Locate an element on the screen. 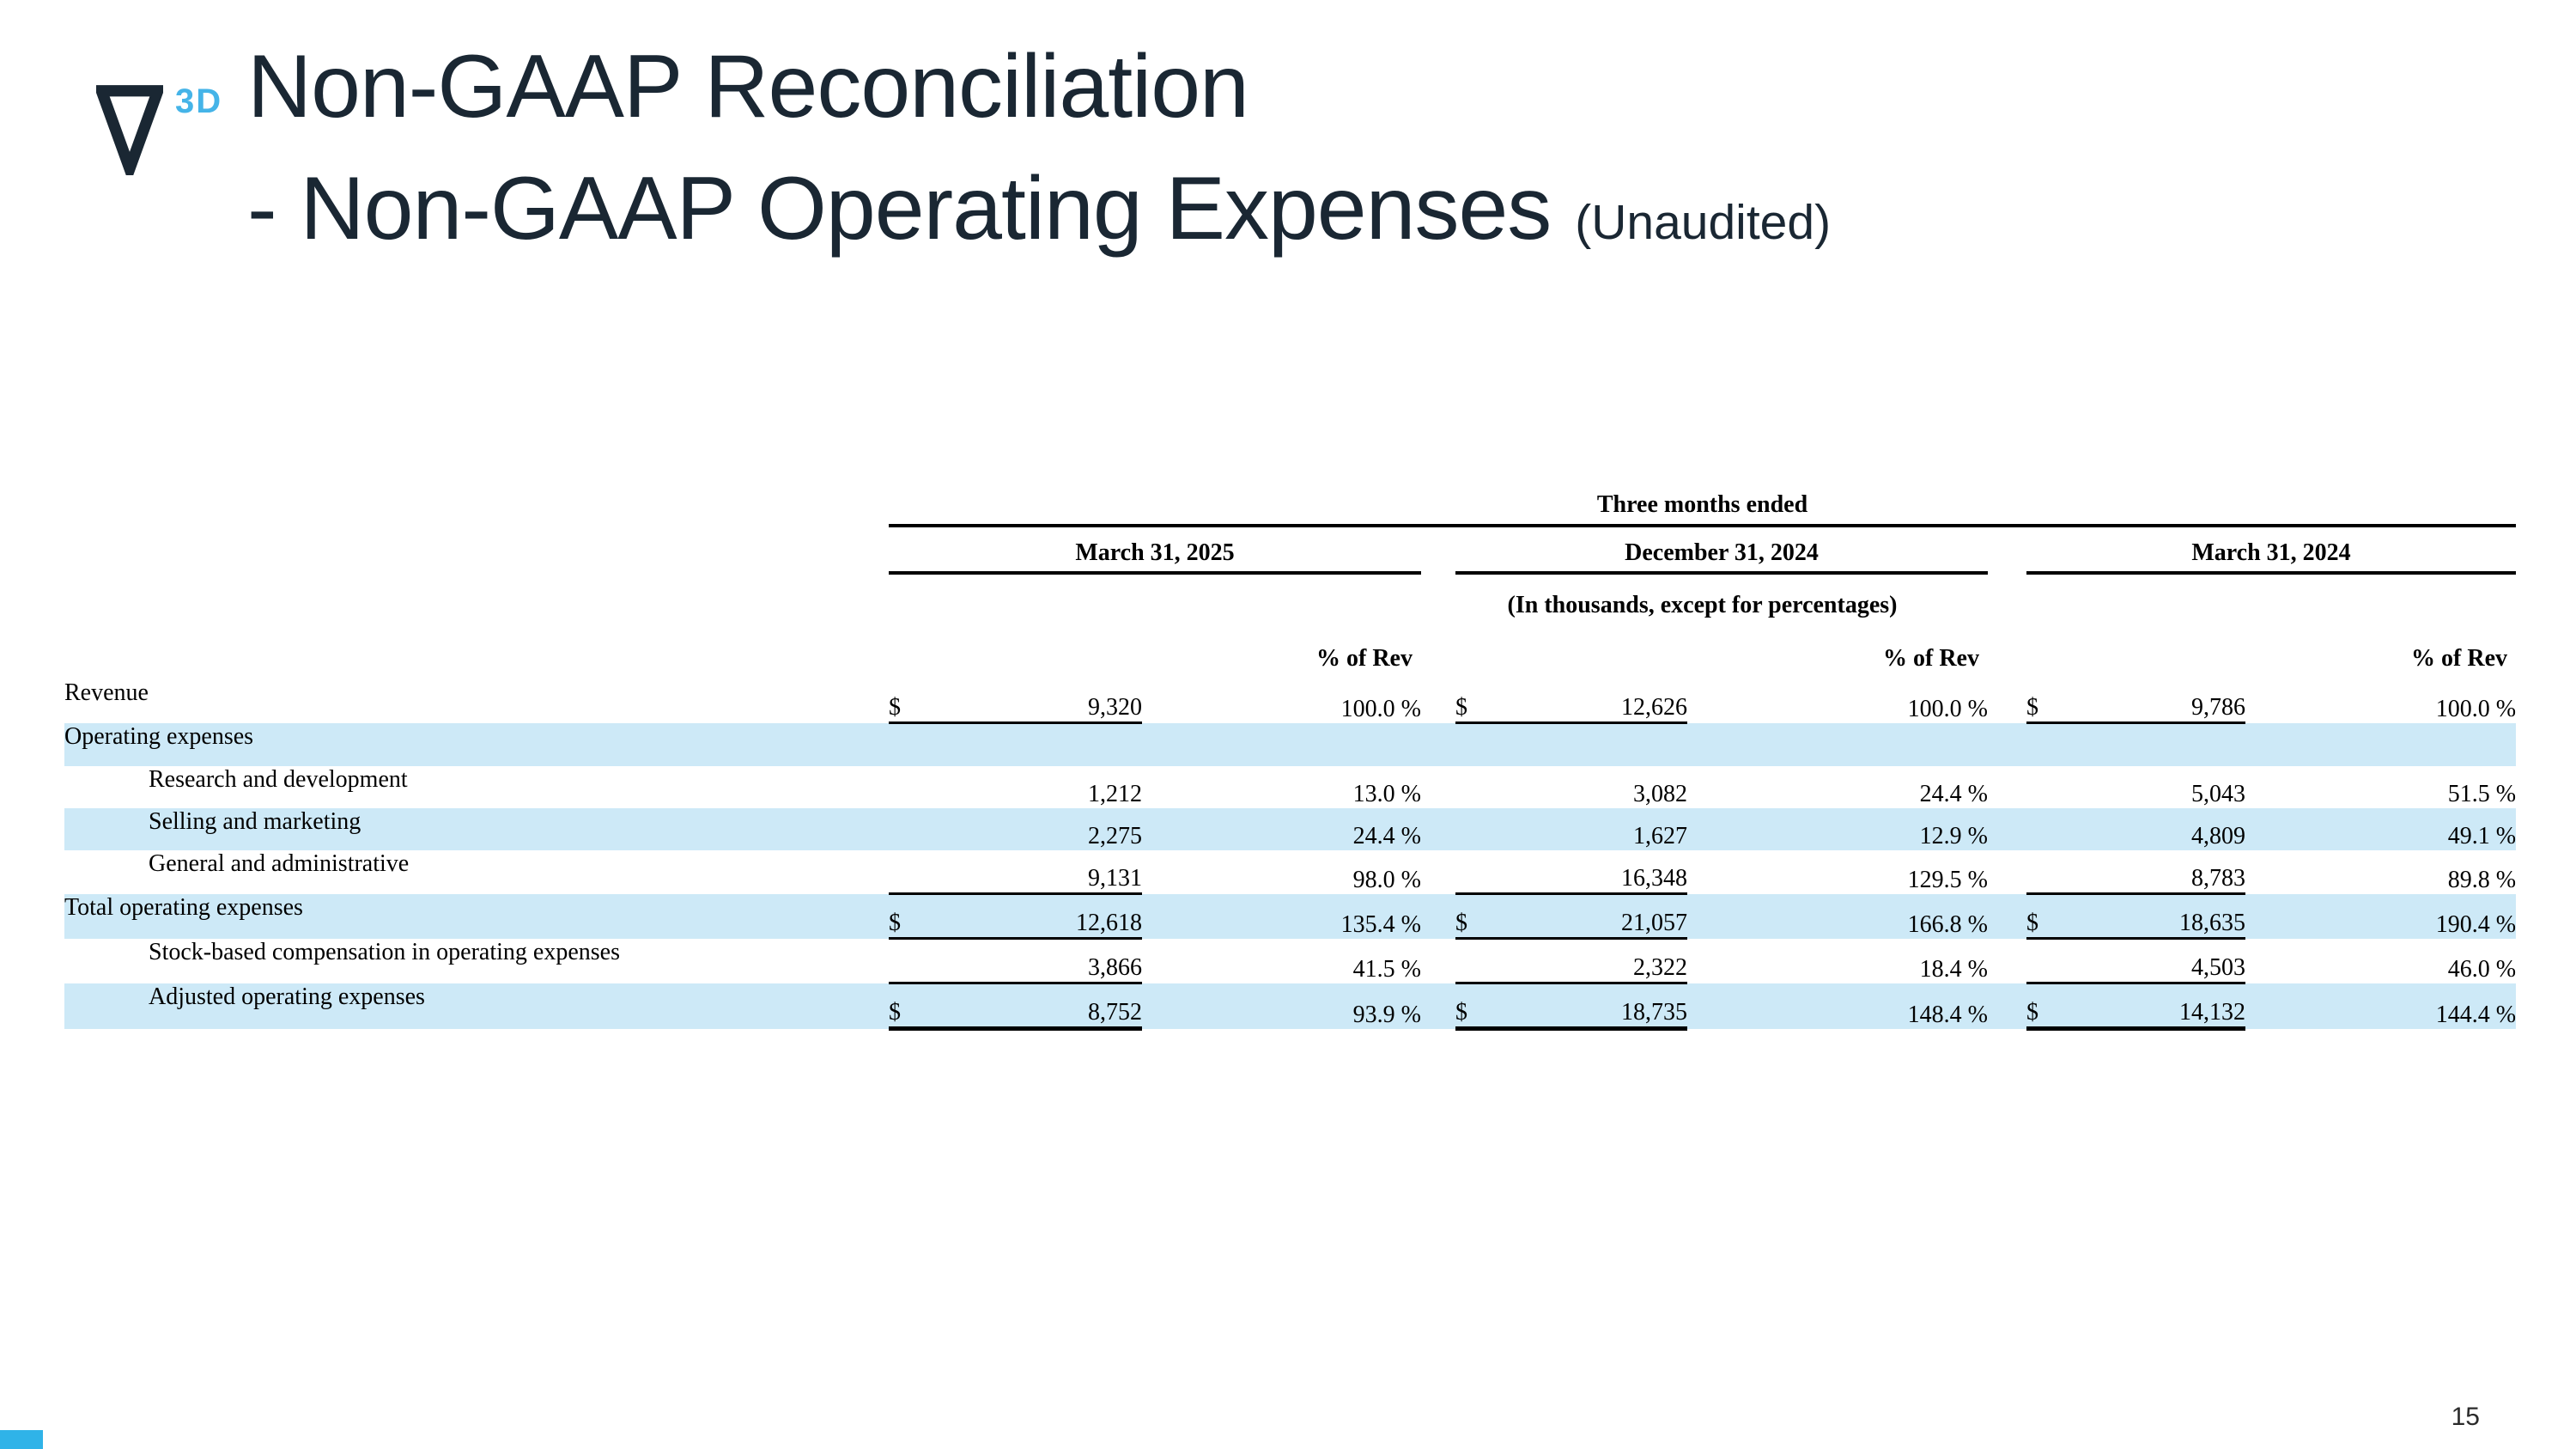 The width and height of the screenshot is (2576, 1449). period-column-2: December 31, 2024 is located at coordinates (1722, 550).